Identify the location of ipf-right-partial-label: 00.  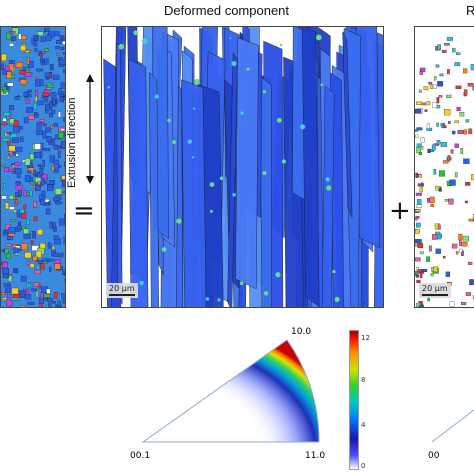
(434, 456).